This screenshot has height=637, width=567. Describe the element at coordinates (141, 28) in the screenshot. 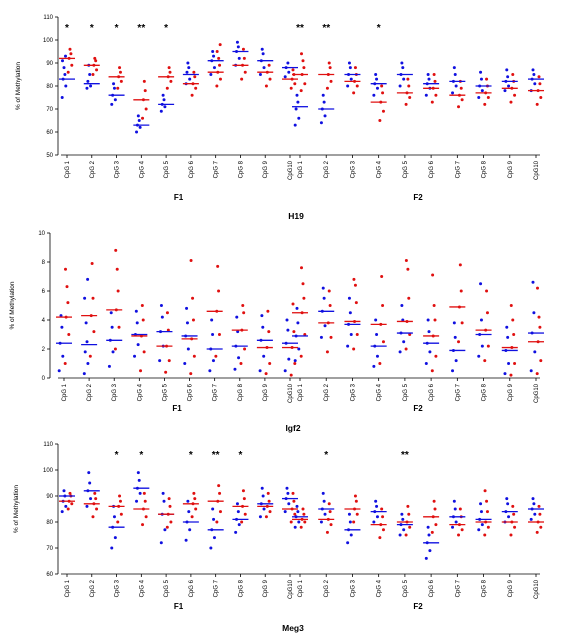

I see `significance-marker: **` at that location.